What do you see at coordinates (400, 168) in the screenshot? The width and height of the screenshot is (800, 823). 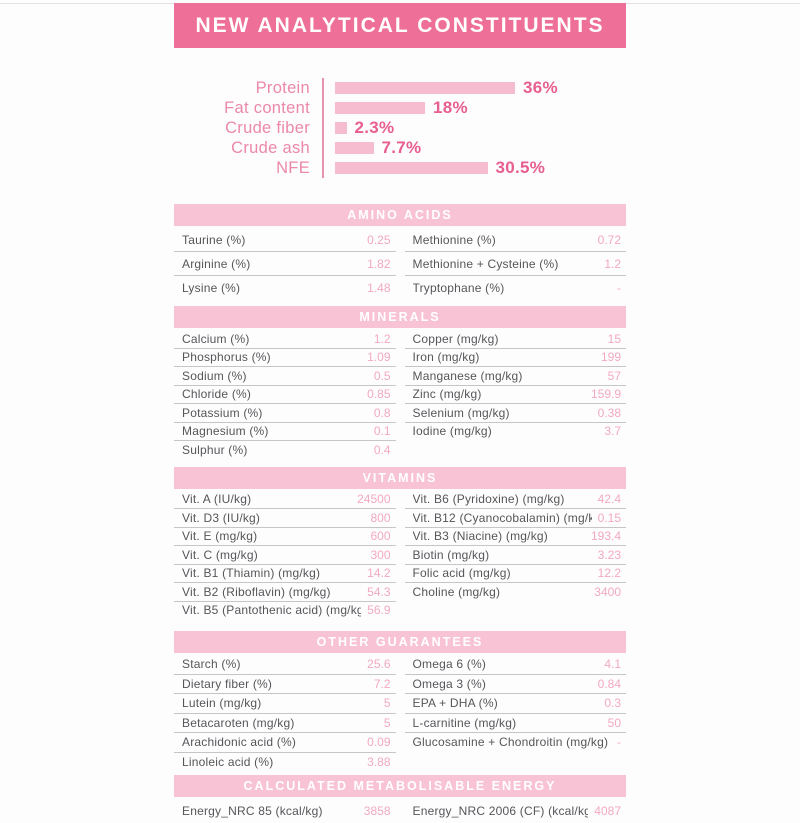 I see `chart-row: NFE 30.5%` at bounding box center [400, 168].